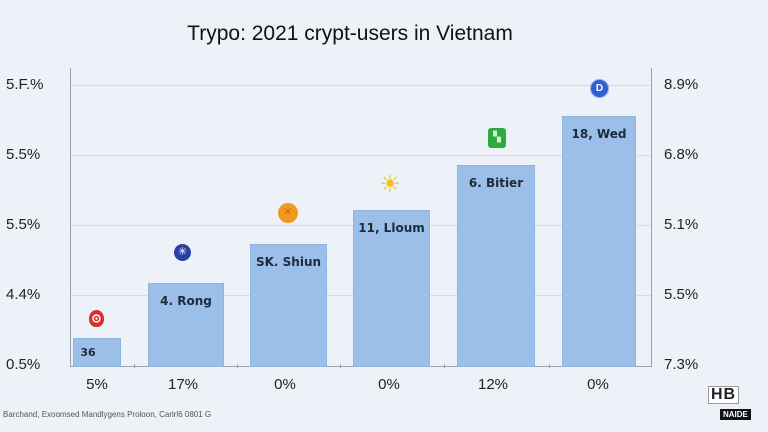  I want to click on sun-icon: ☀, so click(390, 184).